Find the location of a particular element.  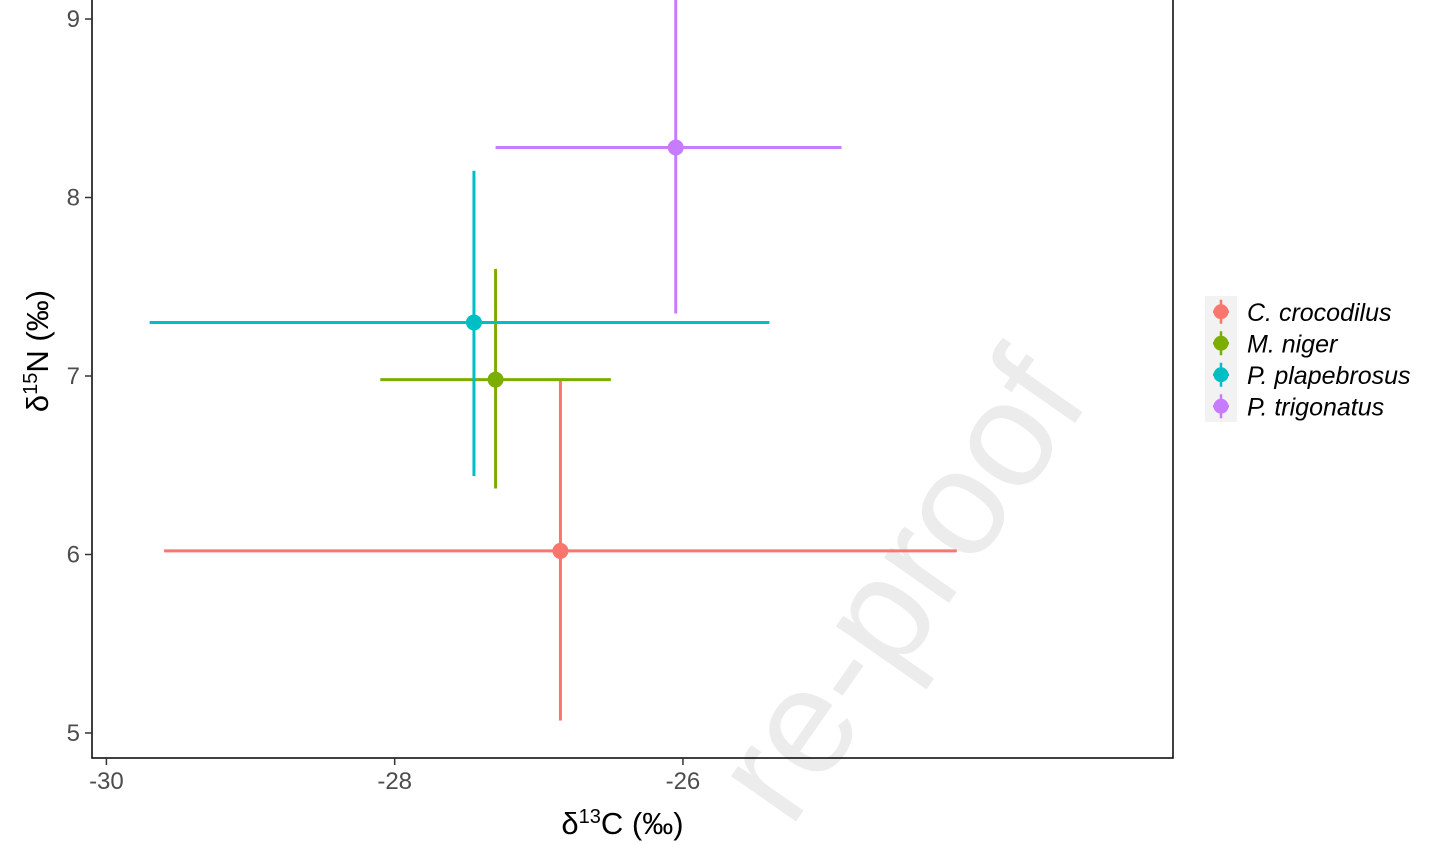

legend-item-1: M. niger is located at coordinates (1276, 344).